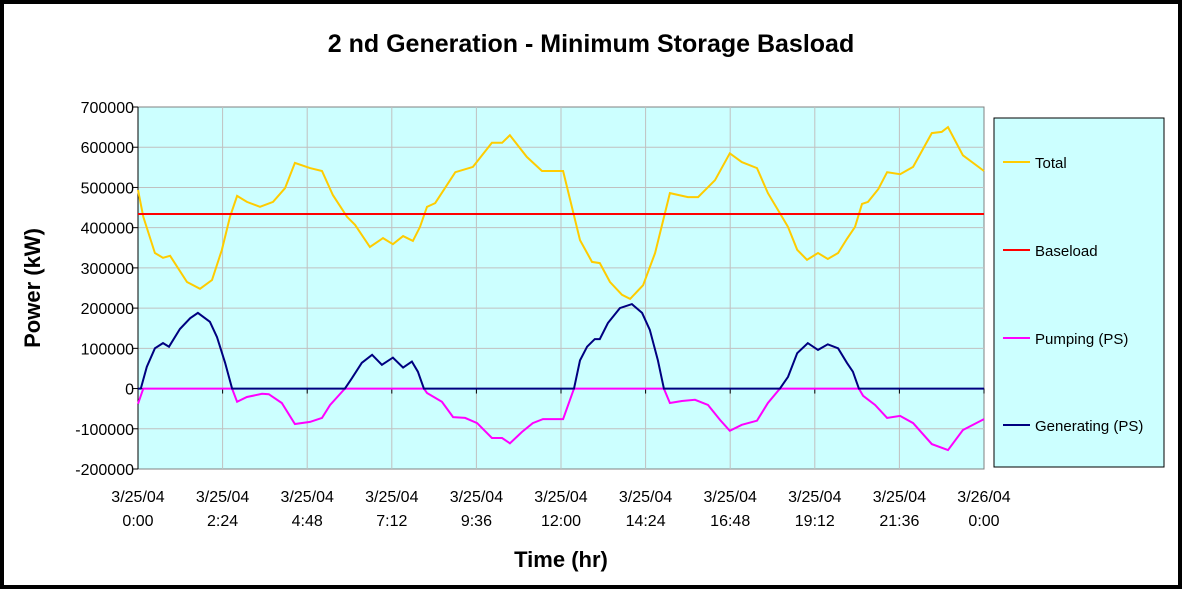 This screenshot has width=1182, height=589. I want to click on y-tick-label: -100000, so click(104, 430).